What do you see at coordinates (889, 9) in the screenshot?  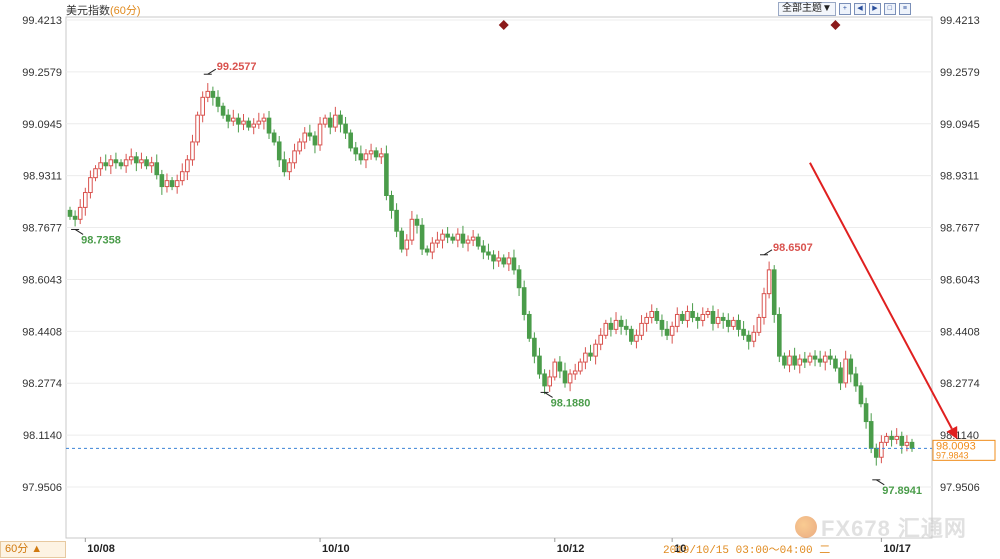 I see `expand-icon: □` at bounding box center [889, 9].